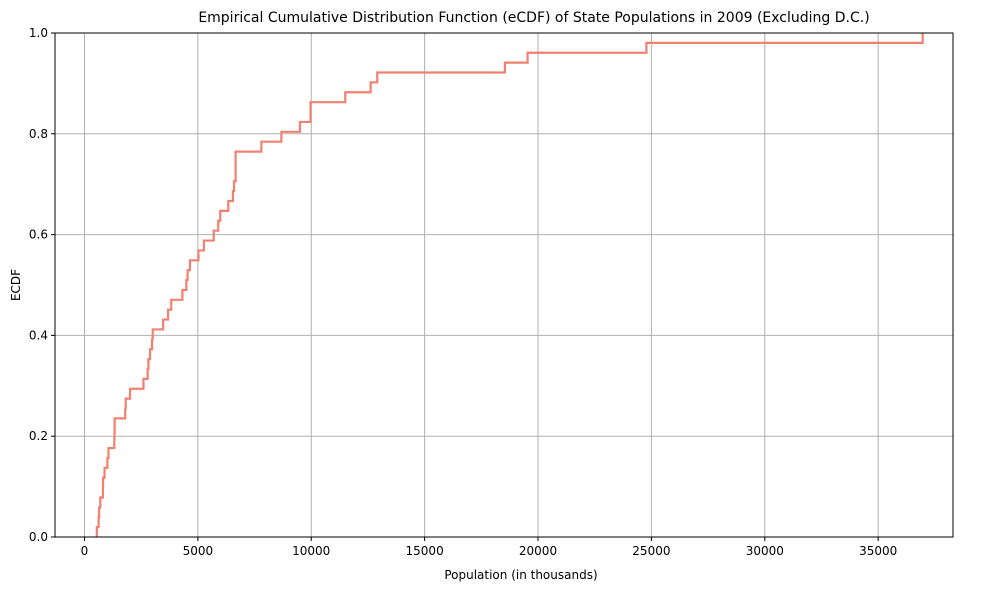 Image resolution: width=989 pixels, height=590 pixels. What do you see at coordinates (38, 33) in the screenshot?
I see `y-tick-label: 1.0` at bounding box center [38, 33].